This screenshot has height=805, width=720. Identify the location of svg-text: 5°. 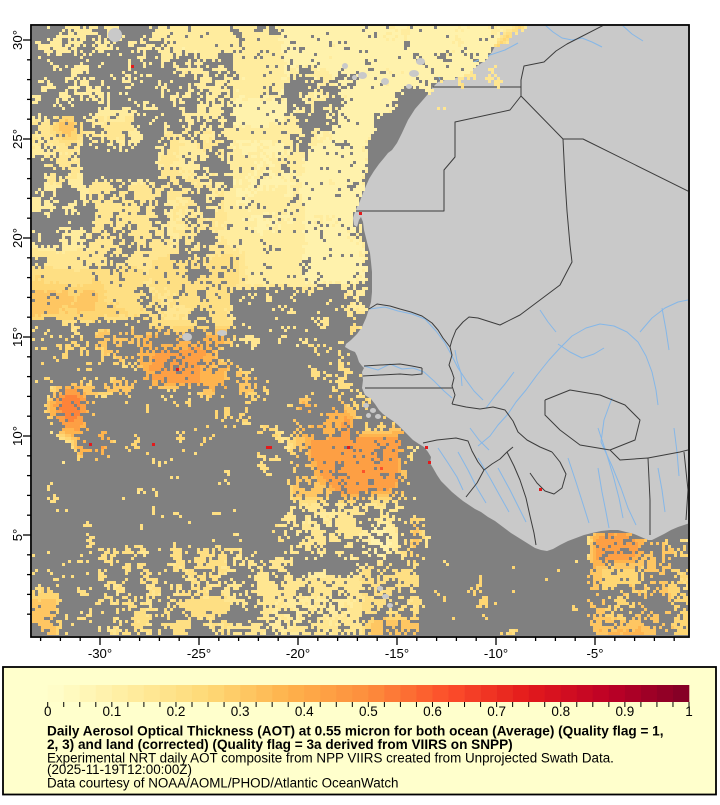
(17, 535).